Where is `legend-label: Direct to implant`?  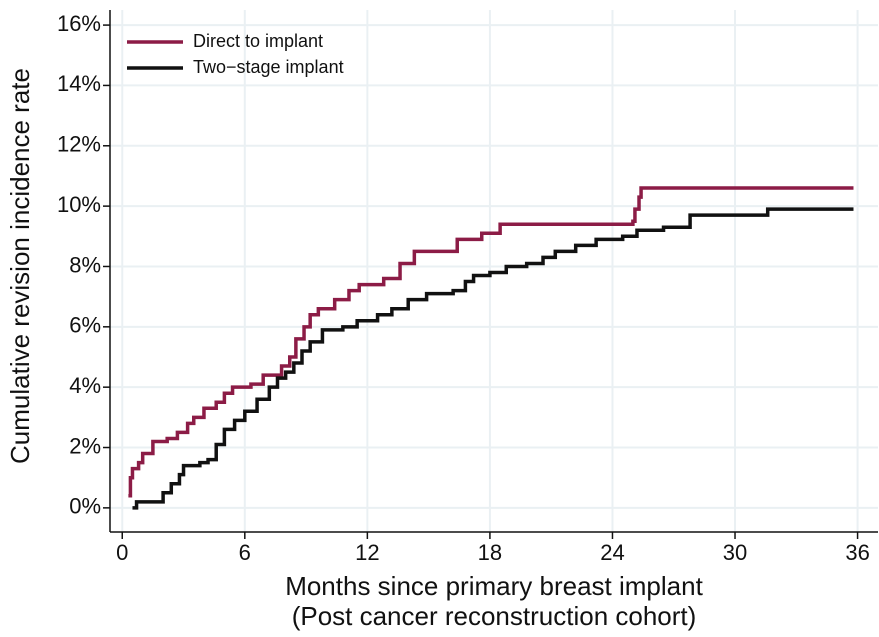
legend-label: Direct to implant is located at coordinates (258, 41).